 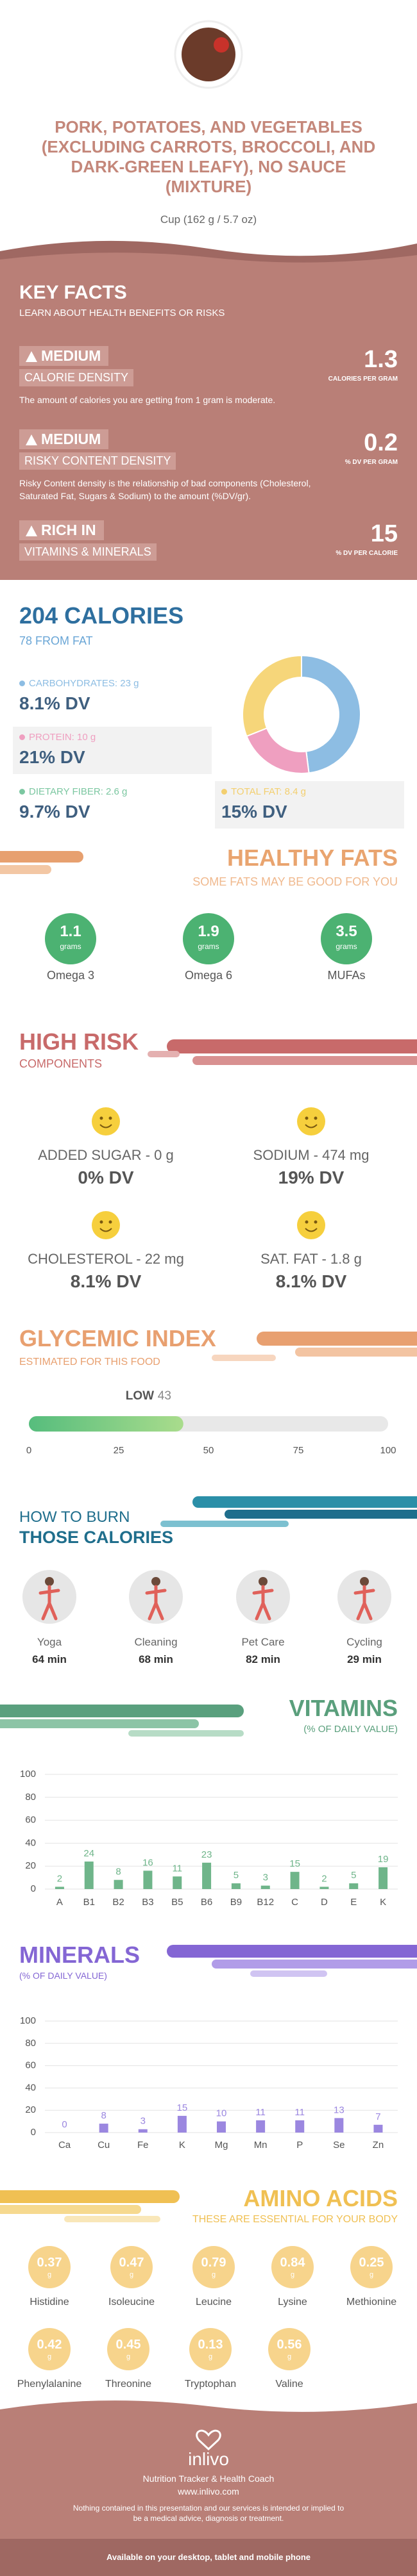 I want to click on x-tick-label: B2, so click(x=118, y=1902).